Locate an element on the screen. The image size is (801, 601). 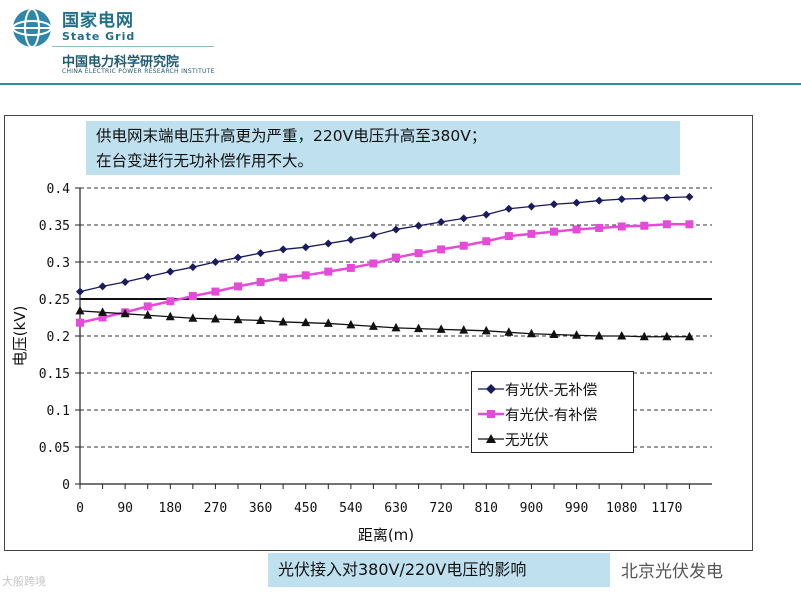
legend-label: 无光伏 is located at coordinates (527, 441).